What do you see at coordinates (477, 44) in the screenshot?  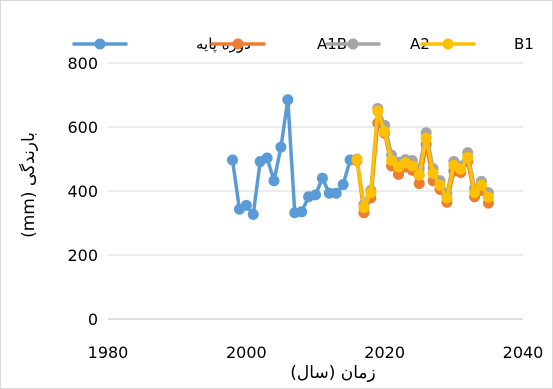 I see `legend-item: B1` at bounding box center [477, 44].